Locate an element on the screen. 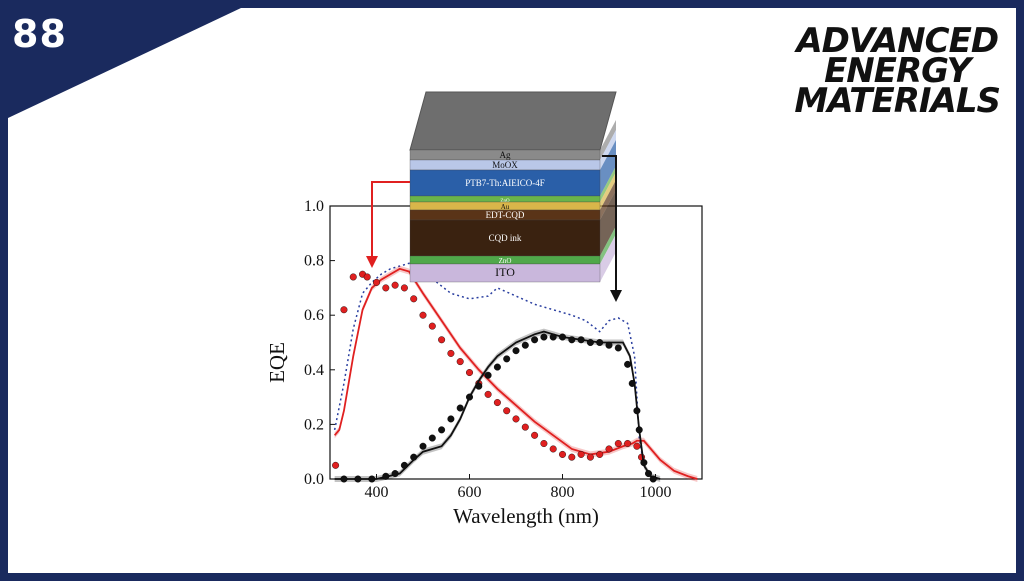 This screenshot has height=581, width=1024. journal-logo-line1: ADVANCED is located at coordinates (897, 41).